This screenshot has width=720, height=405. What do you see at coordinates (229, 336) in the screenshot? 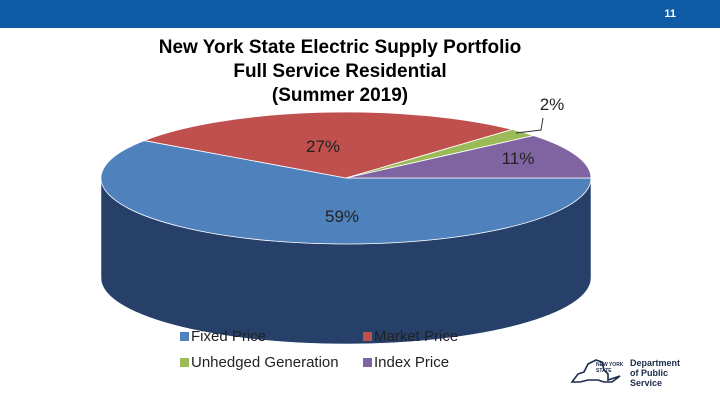
I see `legend-label: Fixed Price` at bounding box center [229, 336].